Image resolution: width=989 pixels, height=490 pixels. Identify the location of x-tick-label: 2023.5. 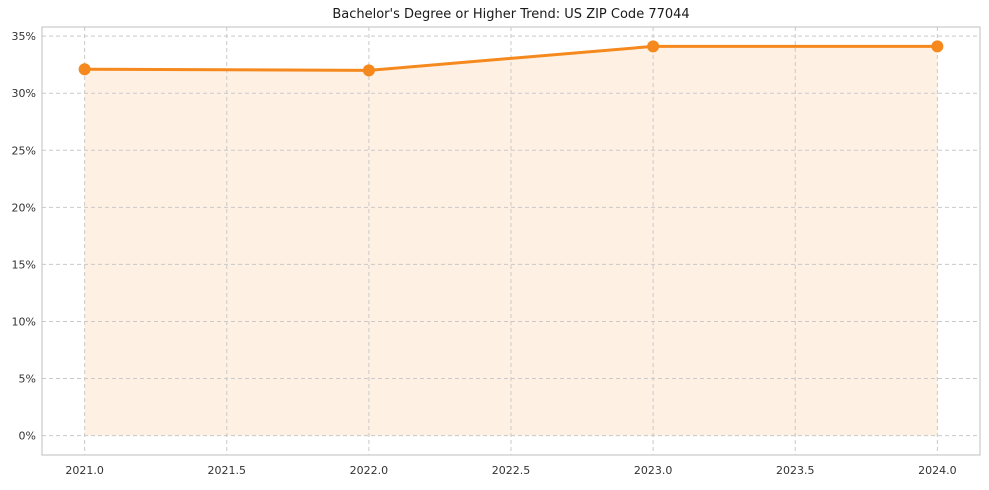
(795, 470).